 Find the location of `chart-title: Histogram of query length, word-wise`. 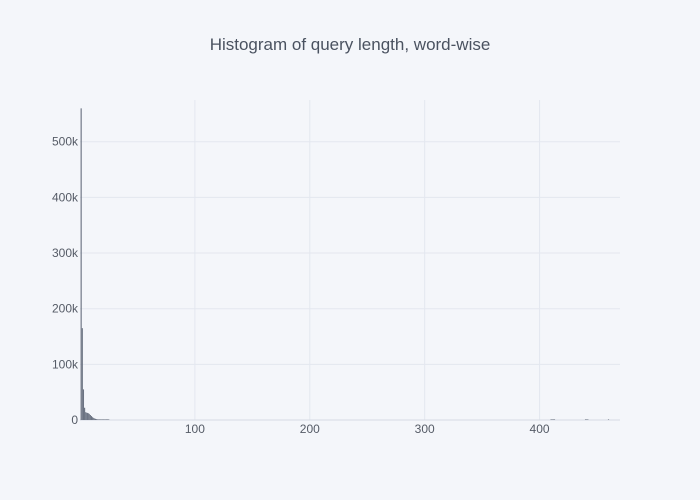

chart-title: Histogram of query length, word-wise is located at coordinates (350, 44).